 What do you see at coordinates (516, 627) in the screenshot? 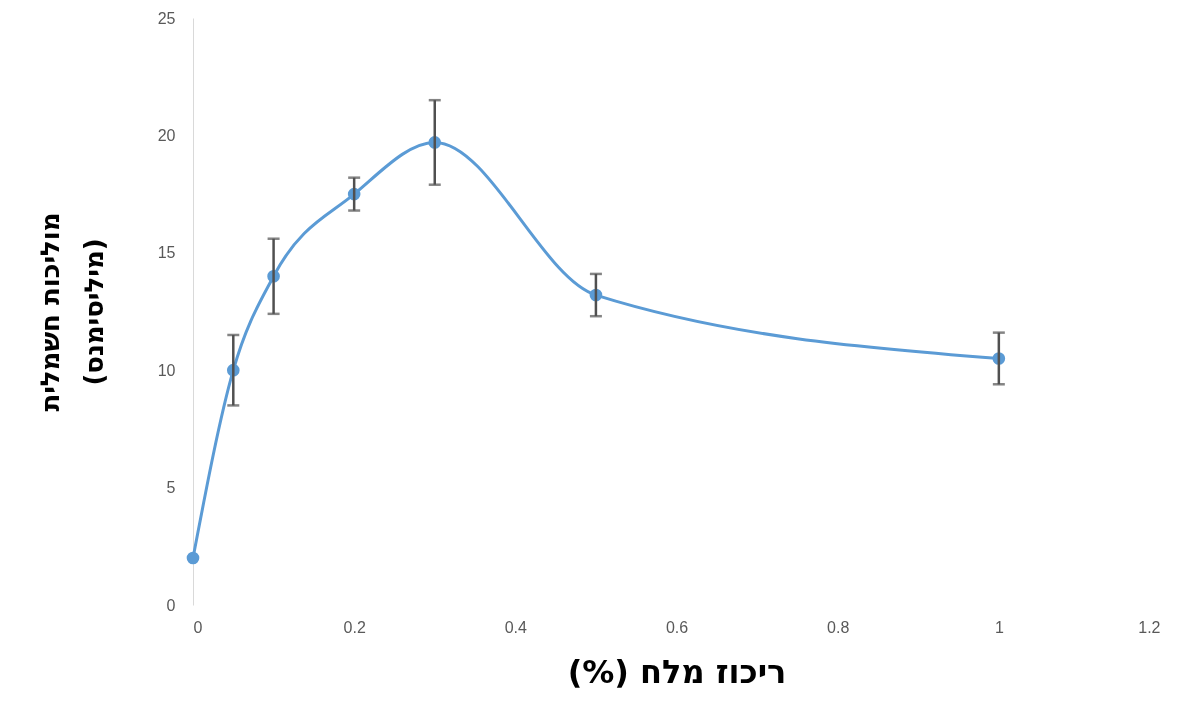
I see `x-tick-label: 0.4` at bounding box center [516, 627].